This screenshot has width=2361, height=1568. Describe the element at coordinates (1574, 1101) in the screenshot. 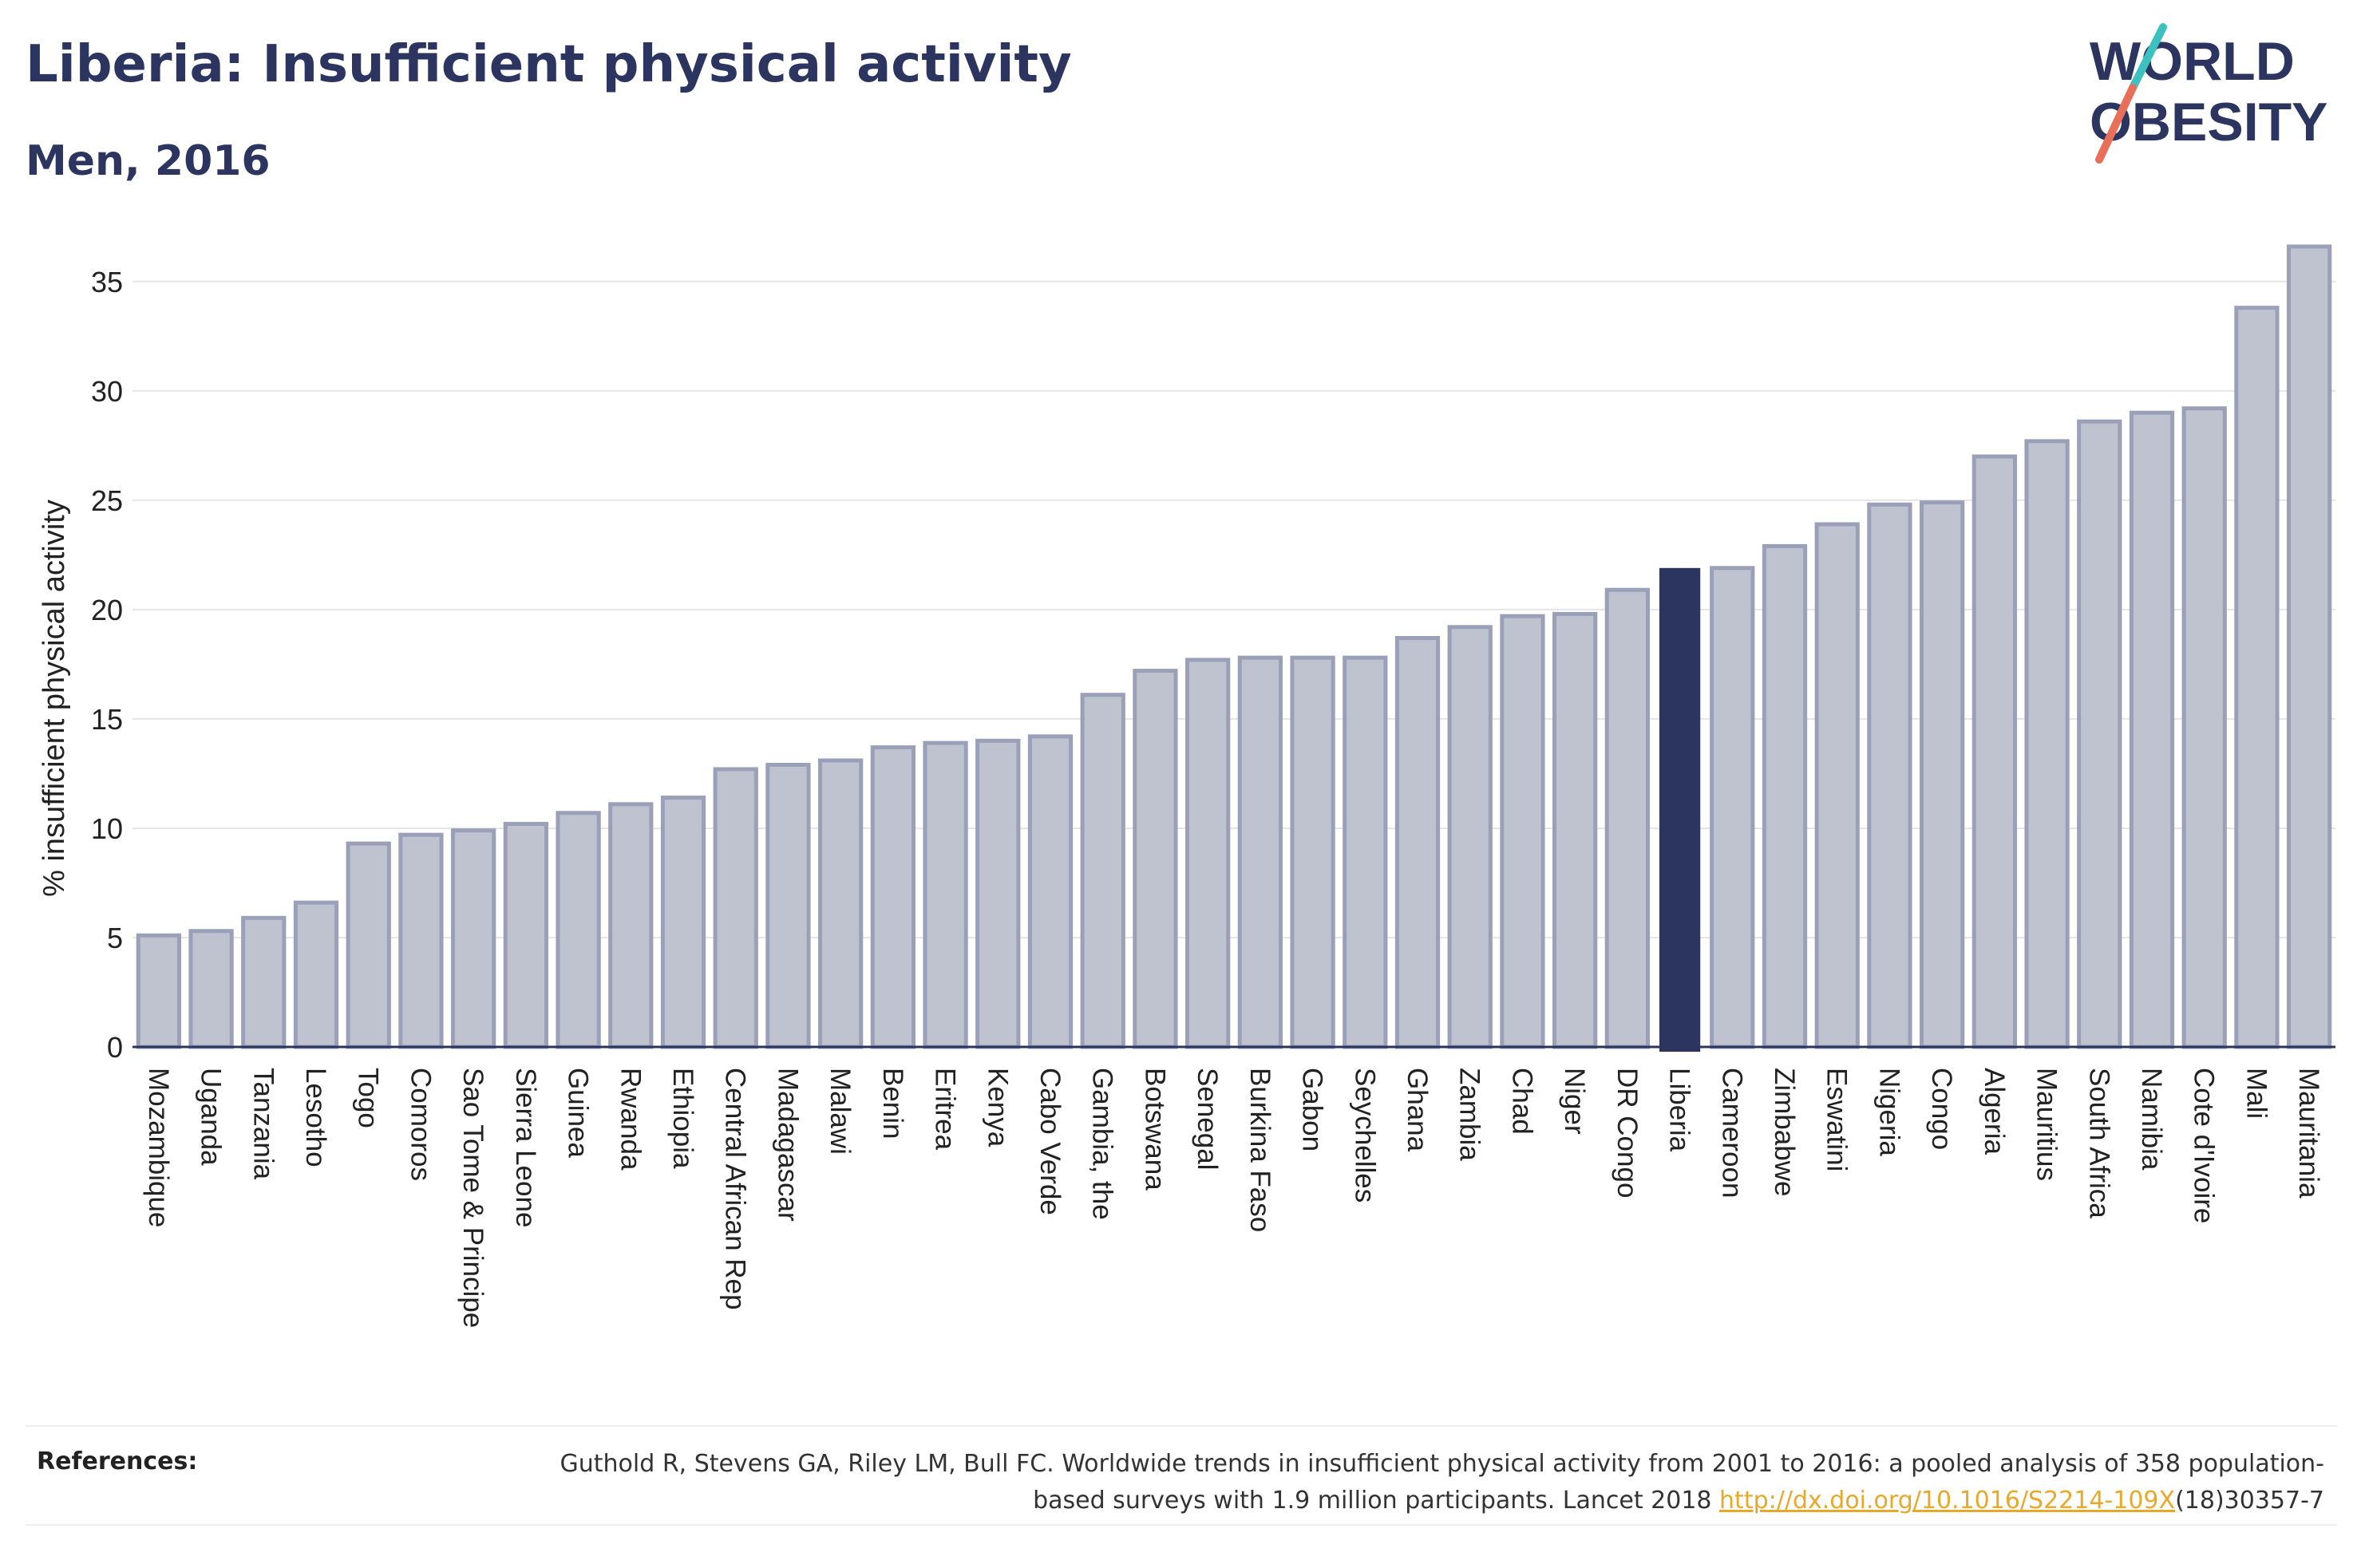

I see `x-tick-label: Niger` at that location.